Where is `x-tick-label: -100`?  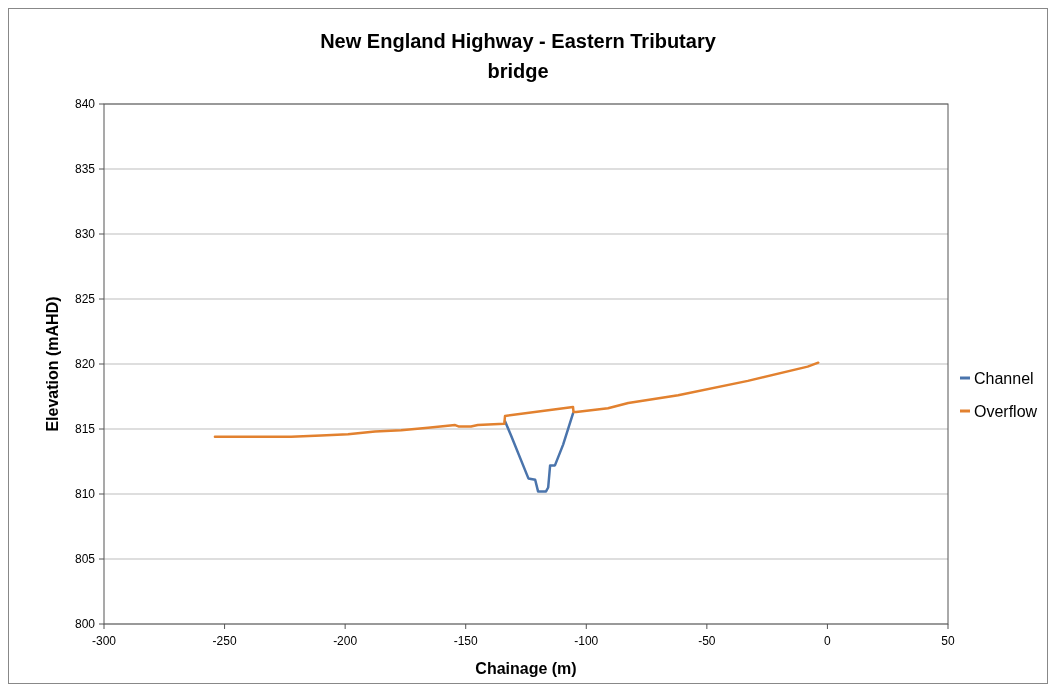 x-tick-label: -100 is located at coordinates (586, 641).